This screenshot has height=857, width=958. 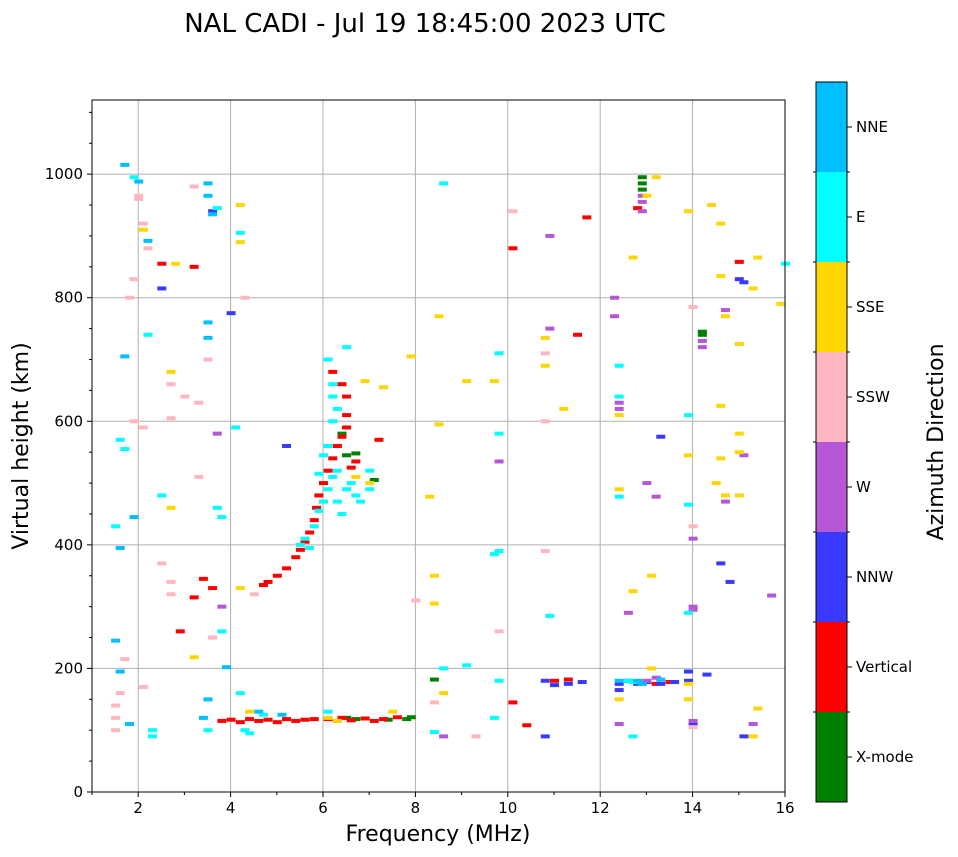 I want to click on colorbar-frame, so click(x=831, y=442).